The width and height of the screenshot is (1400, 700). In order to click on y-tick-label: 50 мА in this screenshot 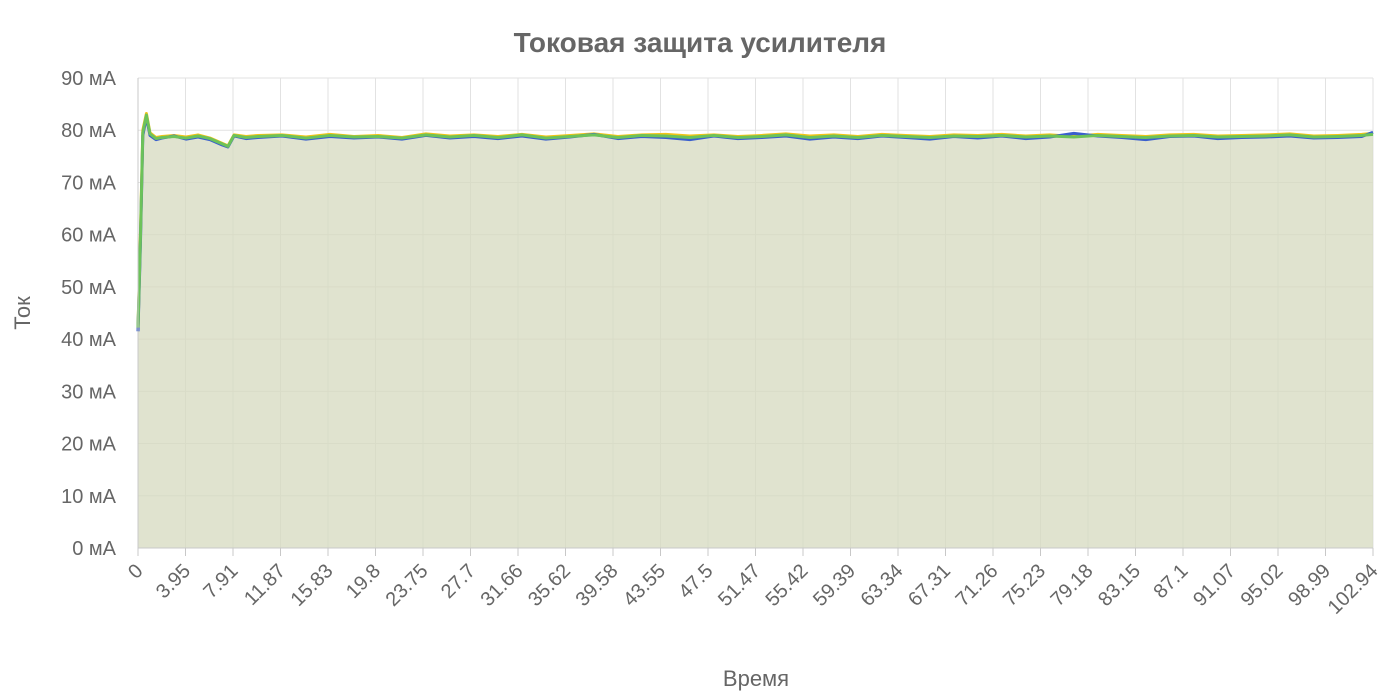, I will do `click(89, 288)`.